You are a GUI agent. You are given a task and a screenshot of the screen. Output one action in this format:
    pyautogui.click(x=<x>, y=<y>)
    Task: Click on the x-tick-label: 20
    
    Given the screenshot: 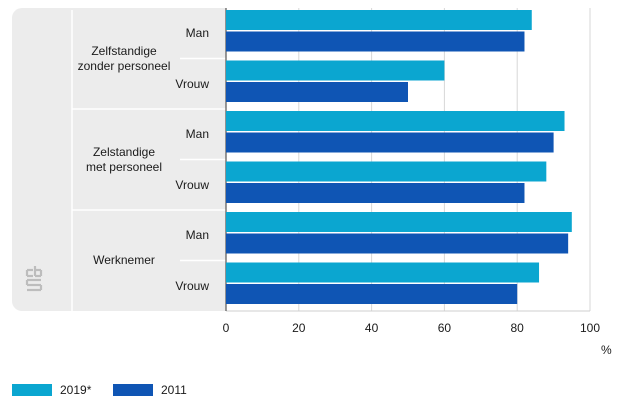 What is the action you would take?
    pyautogui.click(x=299, y=328)
    